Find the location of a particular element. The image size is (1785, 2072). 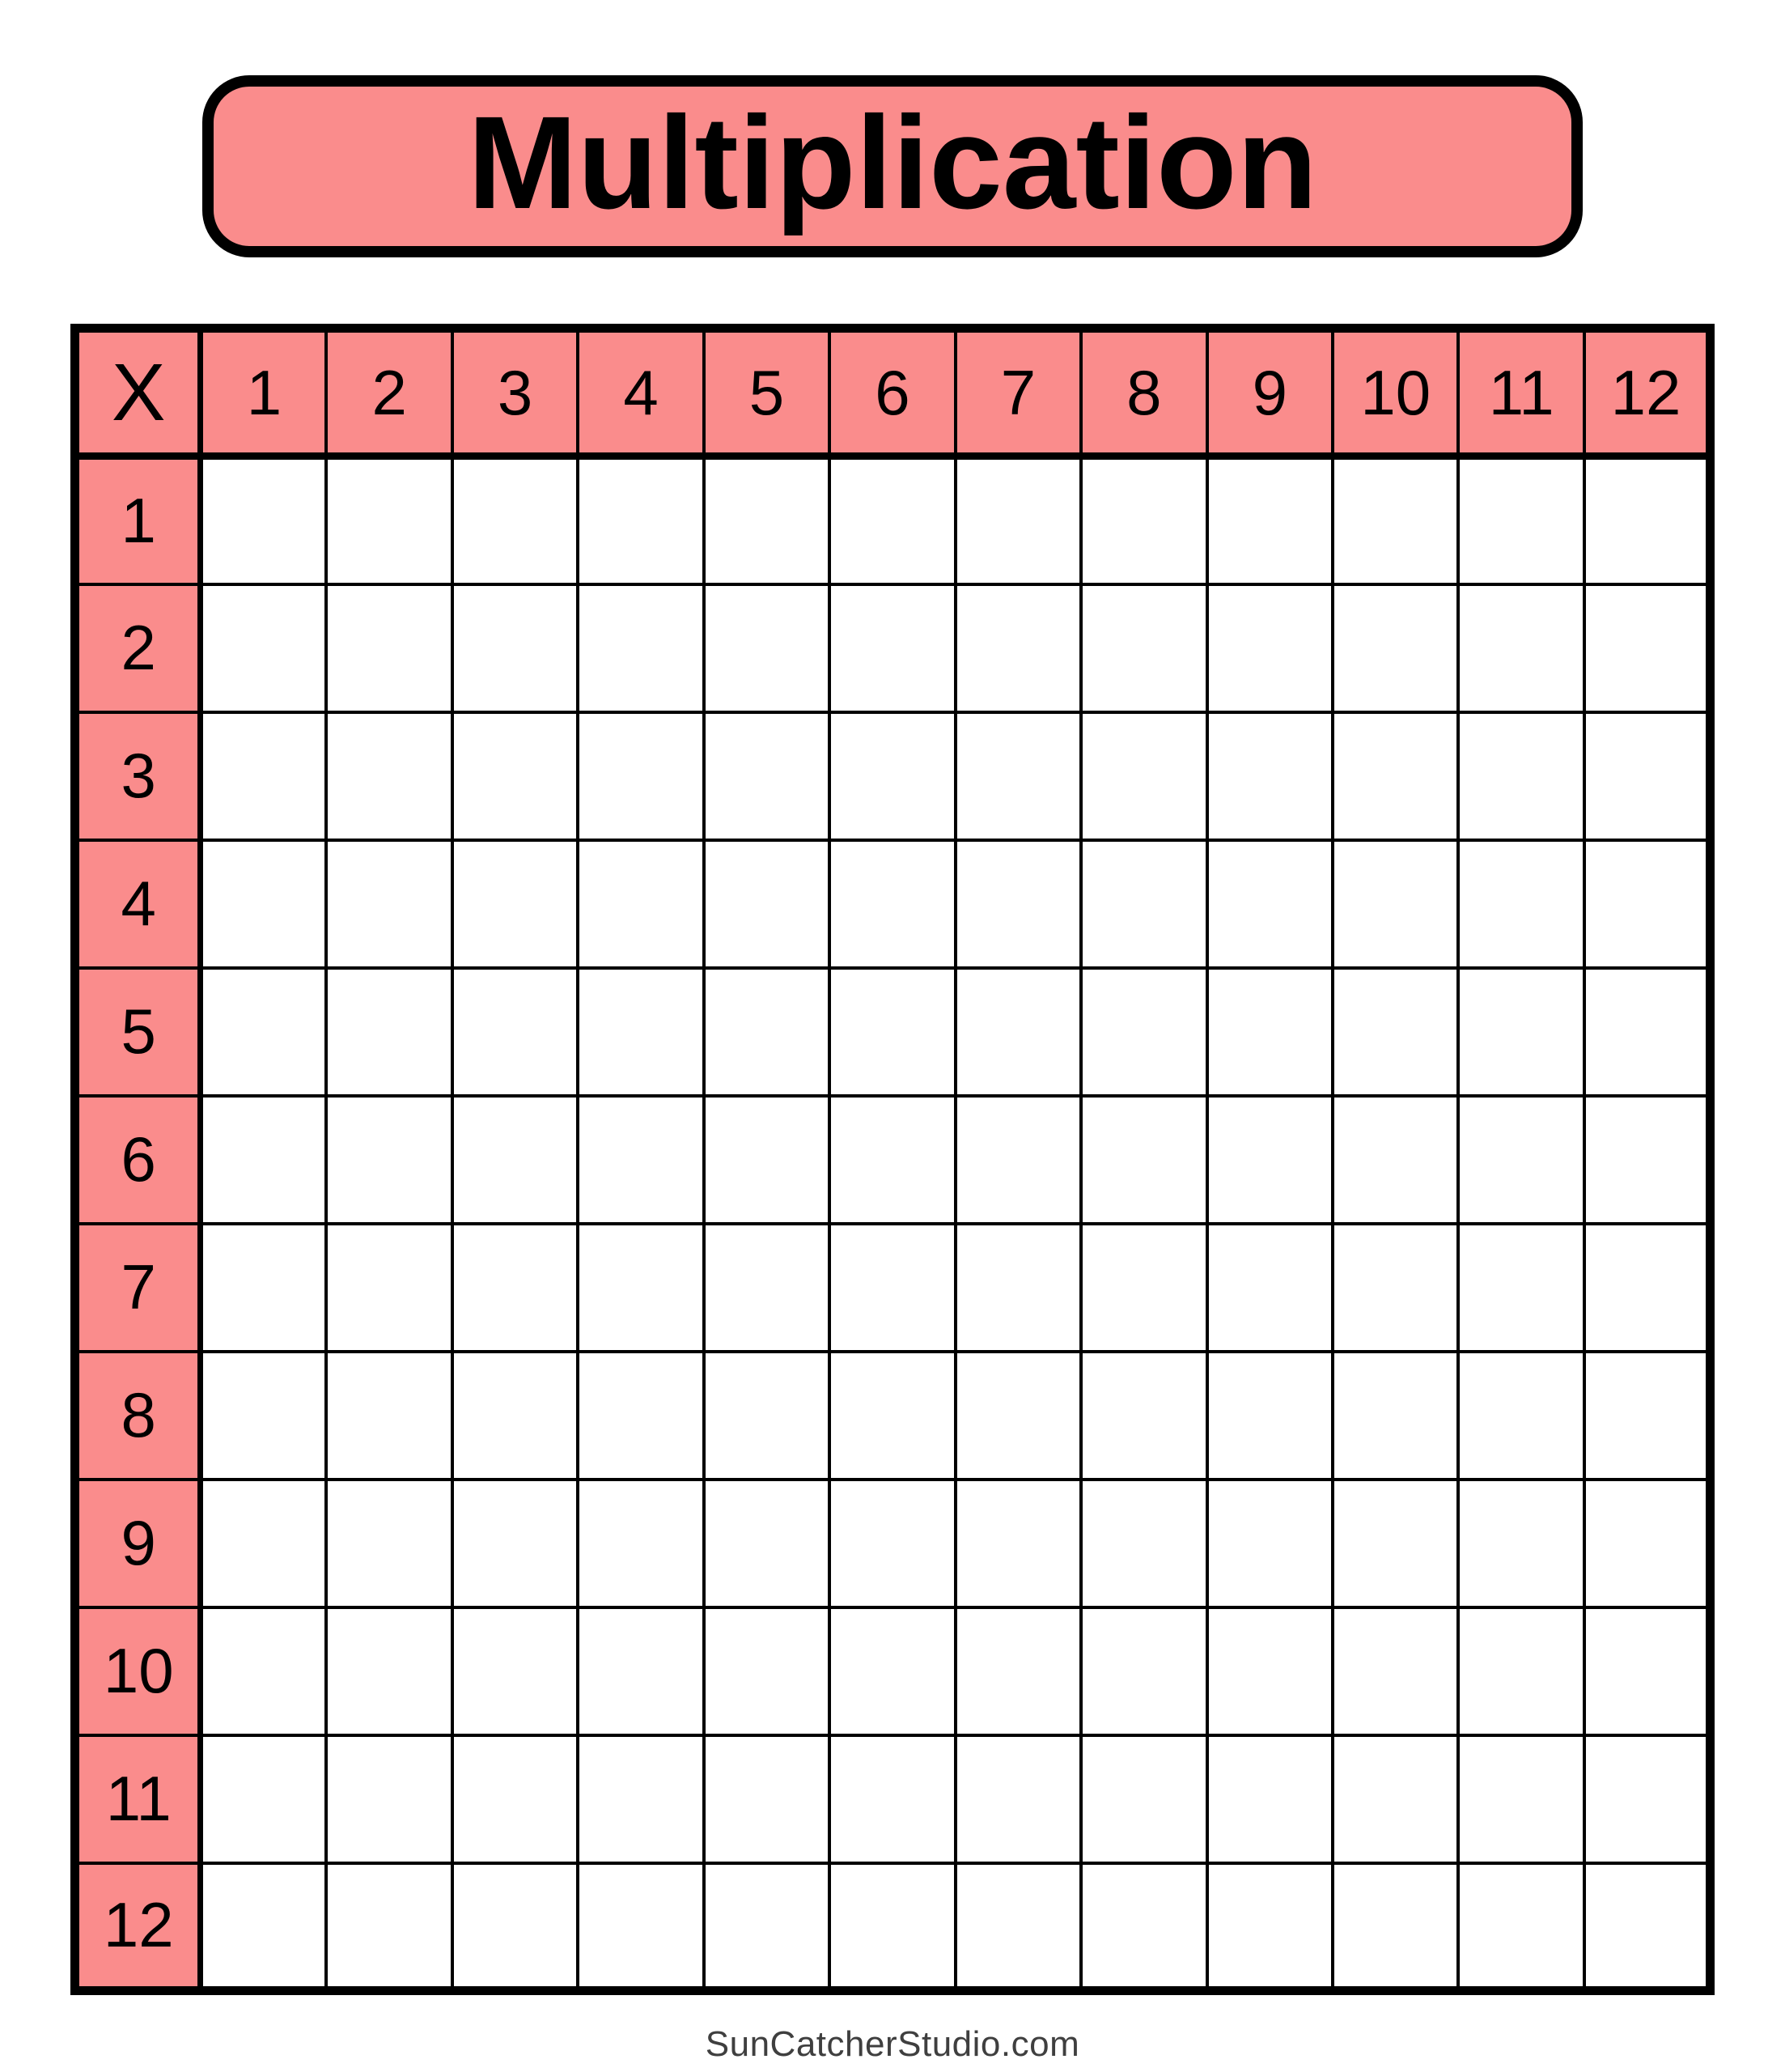

table-row-1: 1 is located at coordinates (892, 520).